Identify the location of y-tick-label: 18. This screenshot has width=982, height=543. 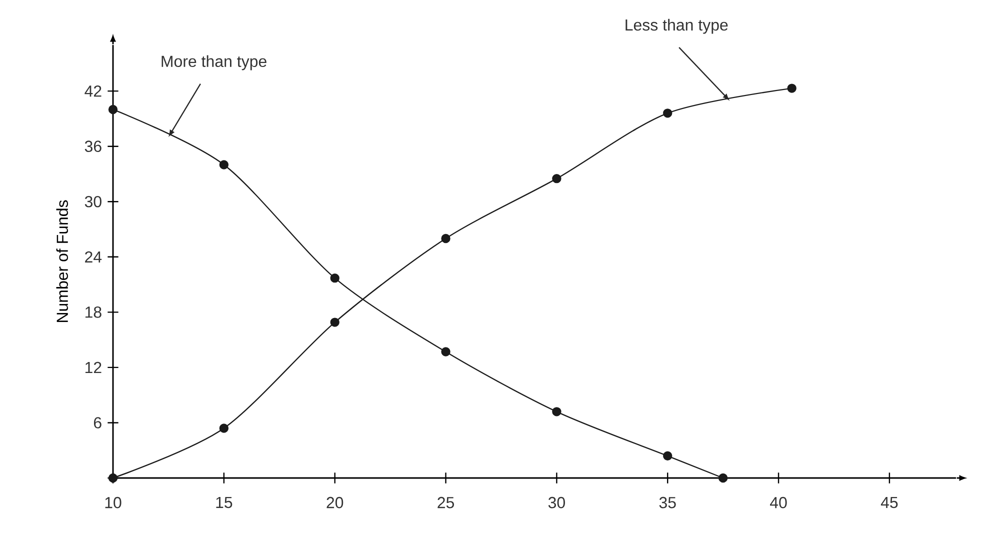
(93, 312).